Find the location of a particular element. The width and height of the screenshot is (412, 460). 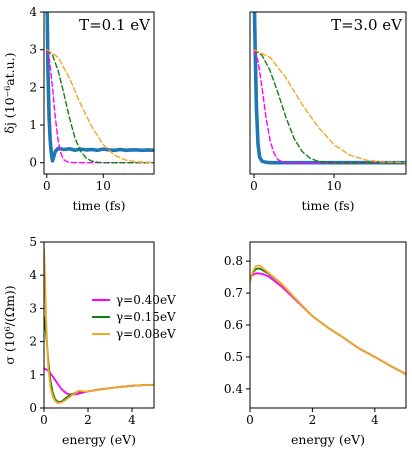

y-tick-label: 0.4 is located at coordinates (233, 389).